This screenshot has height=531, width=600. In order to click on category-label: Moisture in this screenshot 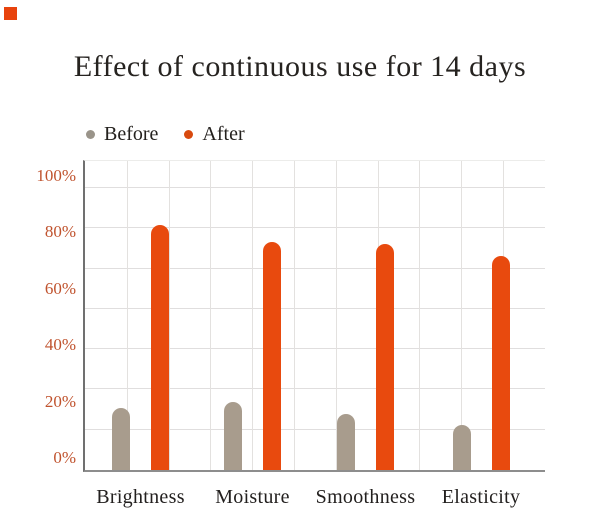, I will do `click(252, 497)`.